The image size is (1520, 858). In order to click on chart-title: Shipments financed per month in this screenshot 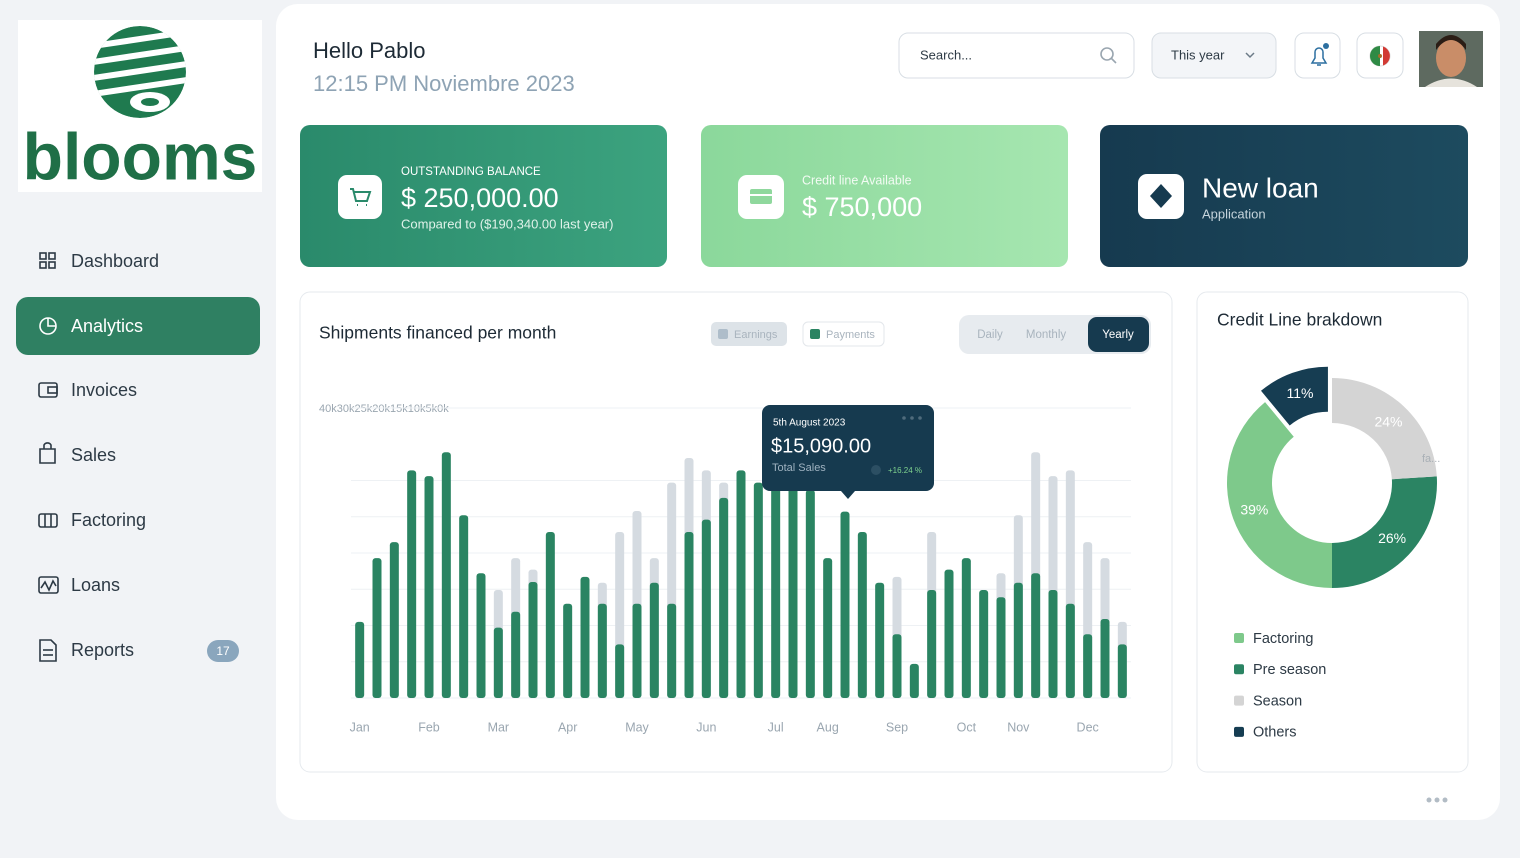, I will do `click(437, 333)`.